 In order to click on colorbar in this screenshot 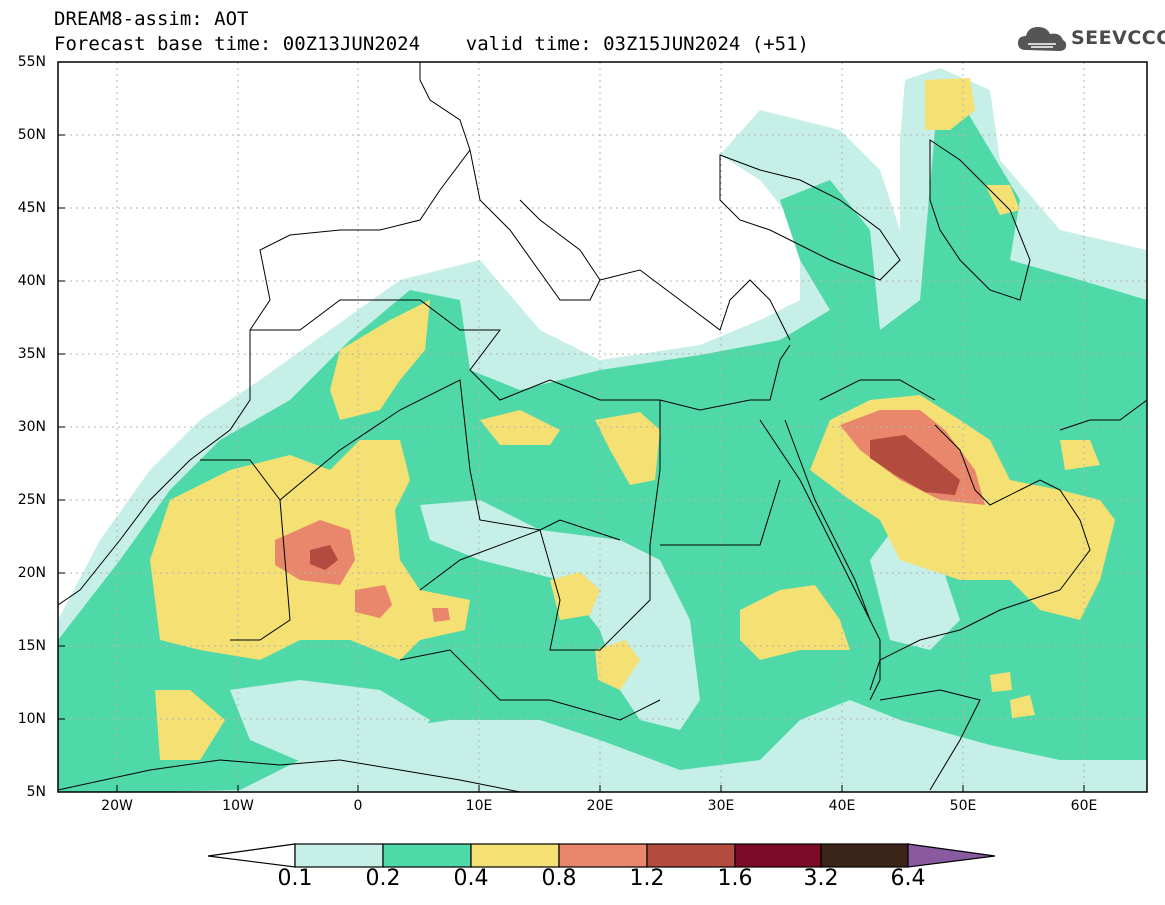, I will do `click(601, 855)`.